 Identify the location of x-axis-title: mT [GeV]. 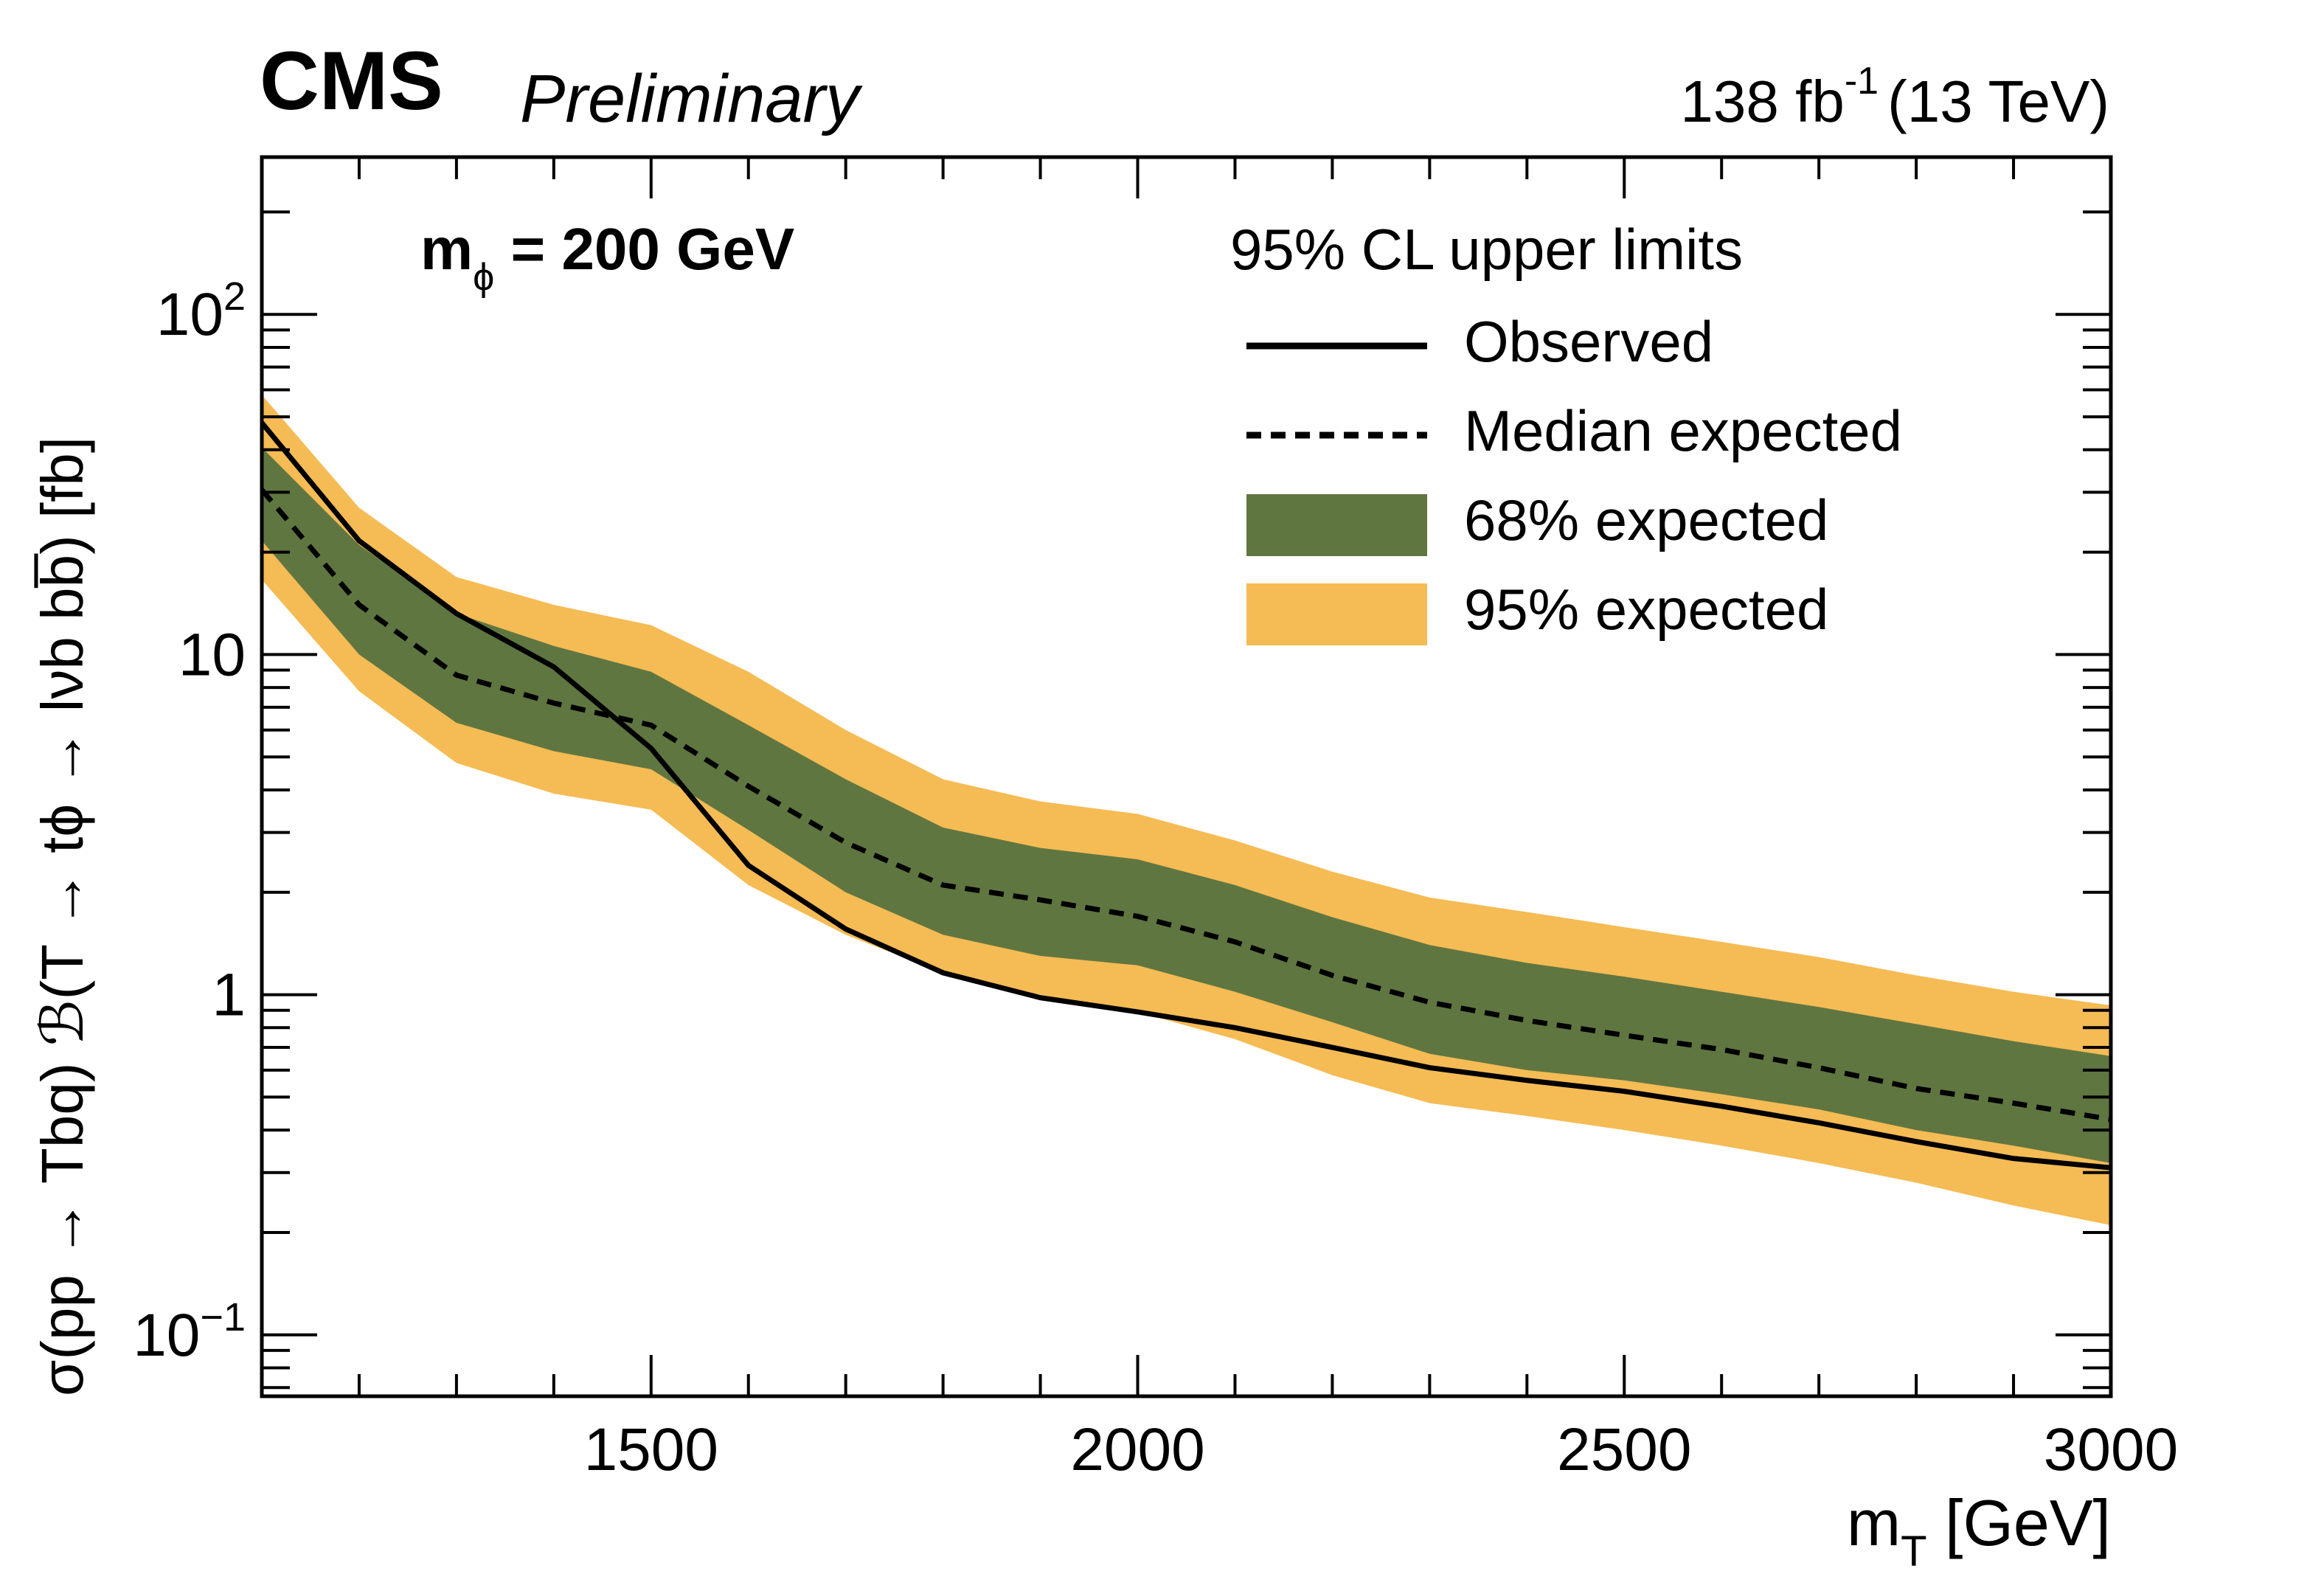
(1979, 1530).